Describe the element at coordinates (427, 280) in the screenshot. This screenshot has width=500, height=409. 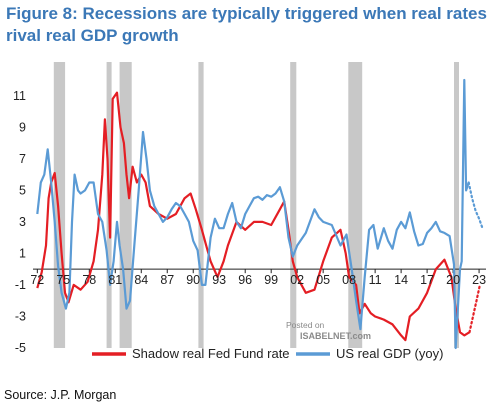
I see `x-tick-label-15: 17` at that location.